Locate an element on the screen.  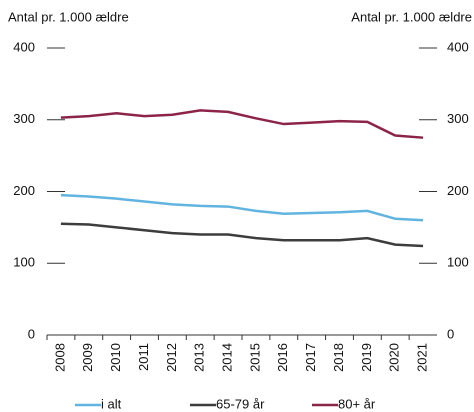
legend-label: 80+ år is located at coordinates (357, 403).